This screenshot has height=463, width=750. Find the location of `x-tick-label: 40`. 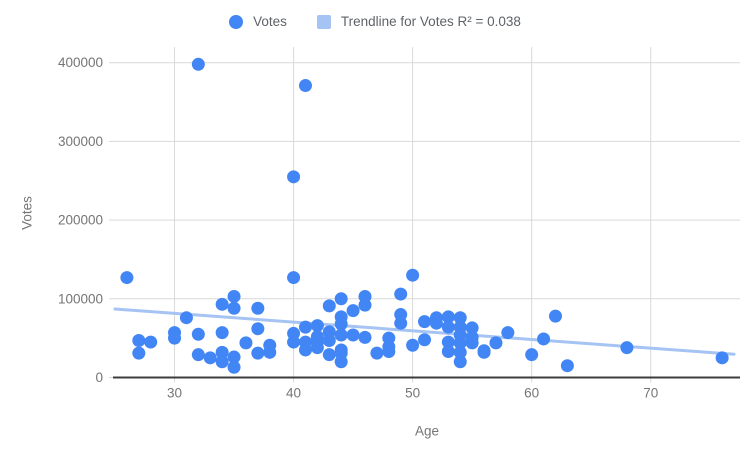

x-tick-label: 40 is located at coordinates (293, 393).